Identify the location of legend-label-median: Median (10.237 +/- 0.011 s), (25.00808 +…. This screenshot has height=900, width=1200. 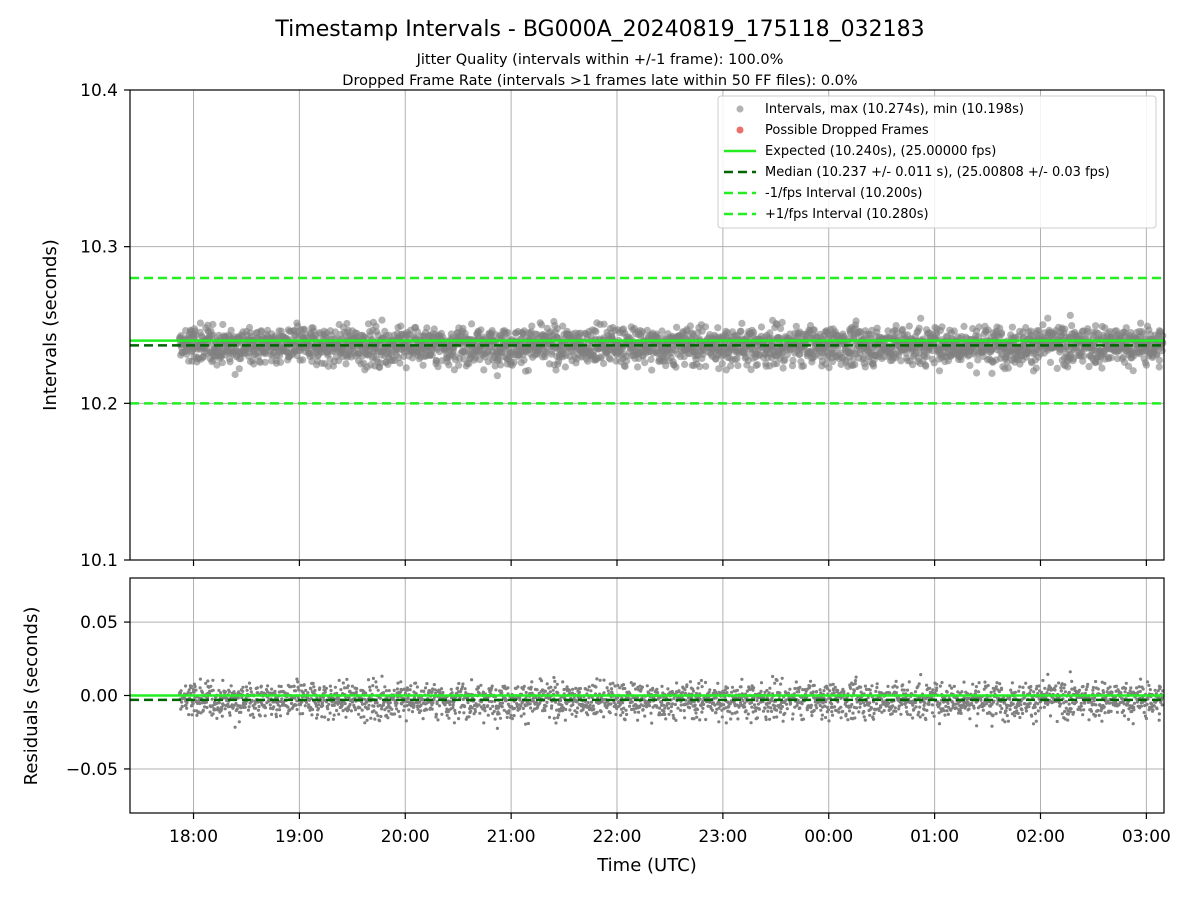
(937, 172).